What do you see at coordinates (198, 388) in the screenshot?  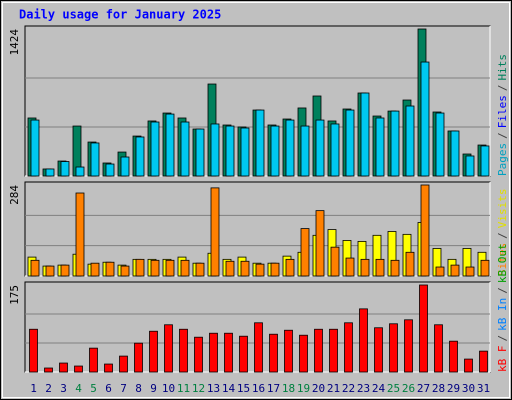 I see `x-tick-label: 12` at bounding box center [198, 388].